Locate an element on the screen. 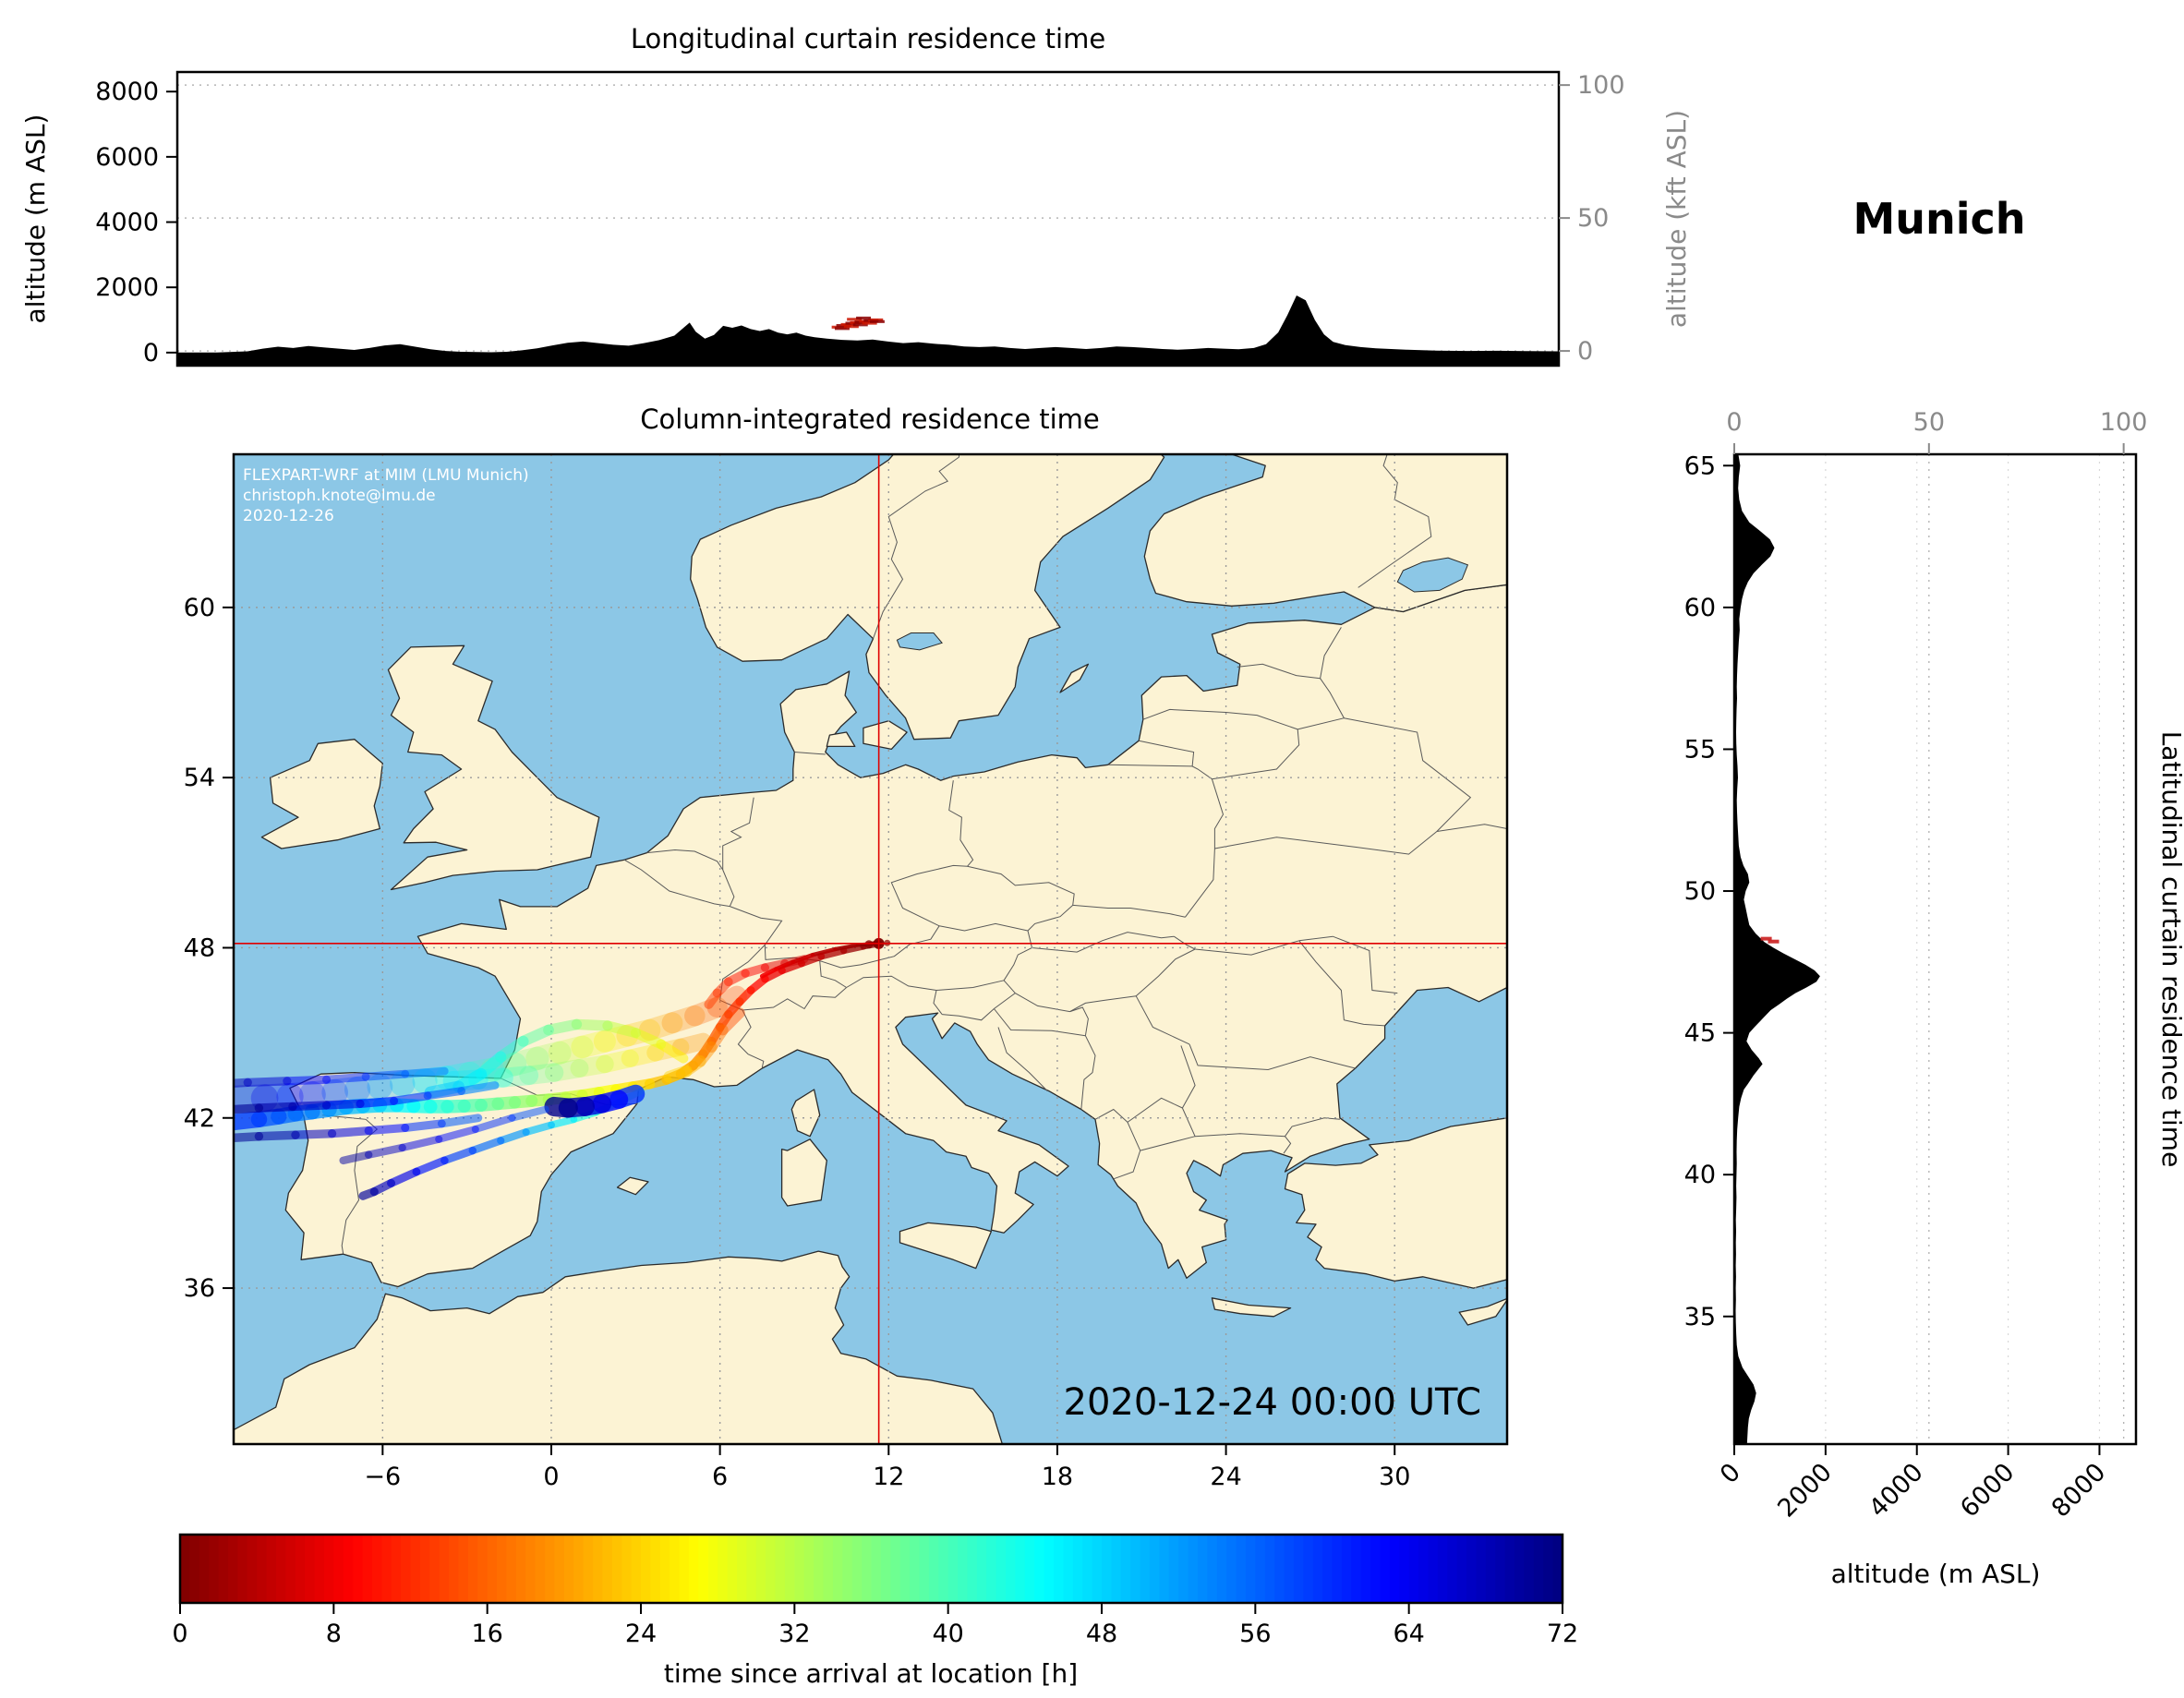 The height and width of the screenshot is (1698, 2184). landmass-funen is located at coordinates (841, 739).